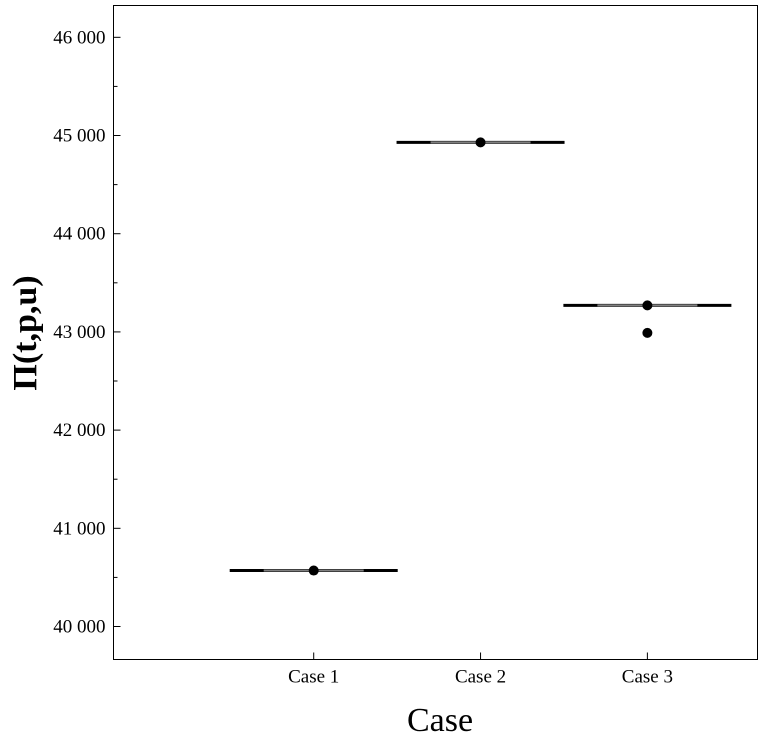 This screenshot has width=768, height=745. I want to click on y-tick-label: 42 000, so click(79, 430).